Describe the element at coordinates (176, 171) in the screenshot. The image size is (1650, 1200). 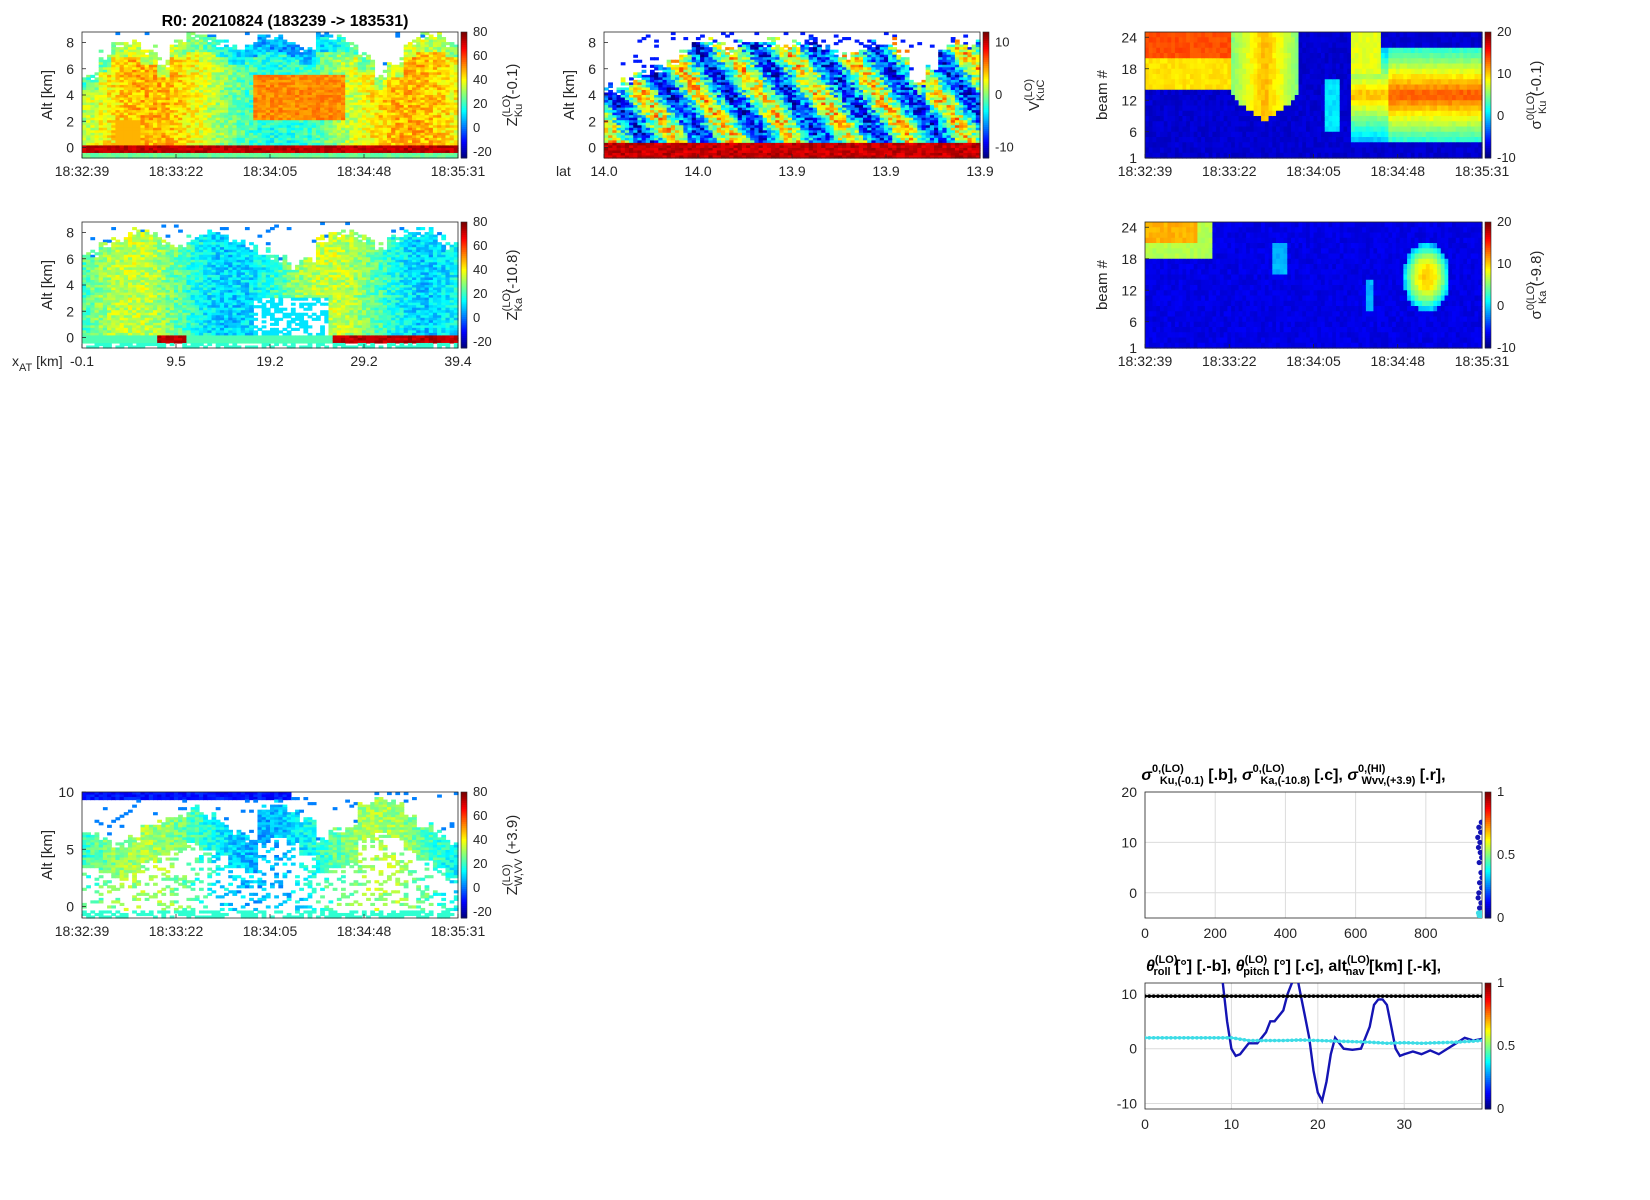
I see `x-tick-label: 18:33:22` at that location.